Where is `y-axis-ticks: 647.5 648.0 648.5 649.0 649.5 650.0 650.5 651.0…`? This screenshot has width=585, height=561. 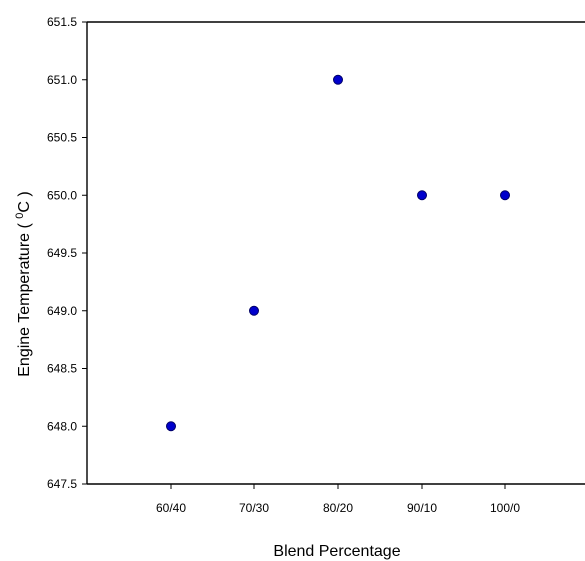
y-axis-ticks: 647.5 648.0 648.5 649.0 649.5 650.0 650.5 651.0… is located at coordinates (67, 253).